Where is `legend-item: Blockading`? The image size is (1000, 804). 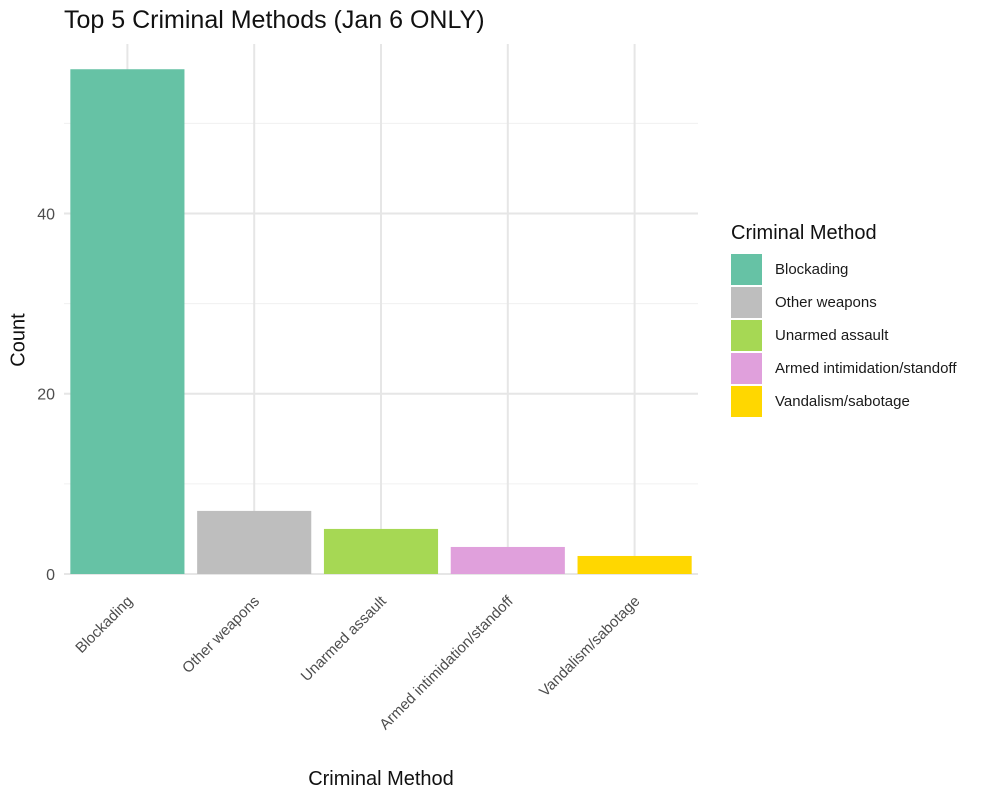 legend-item: Blockading is located at coordinates (844, 269).